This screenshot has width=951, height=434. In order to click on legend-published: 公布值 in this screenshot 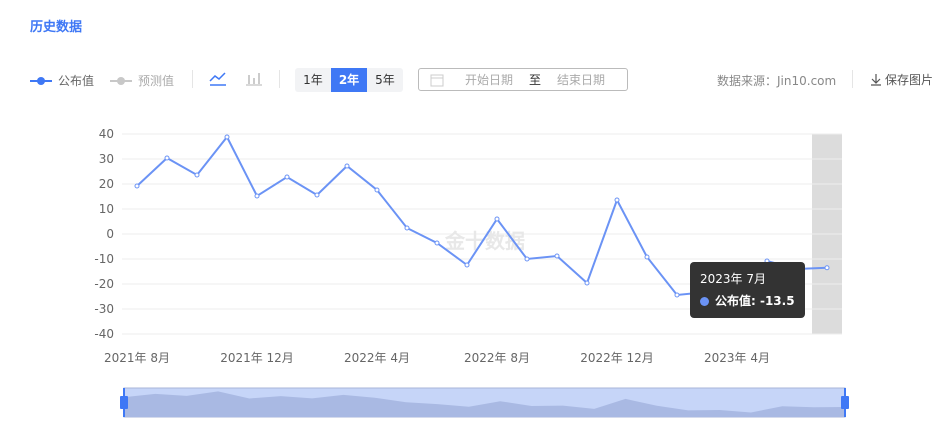, I will do `click(62, 80)`.